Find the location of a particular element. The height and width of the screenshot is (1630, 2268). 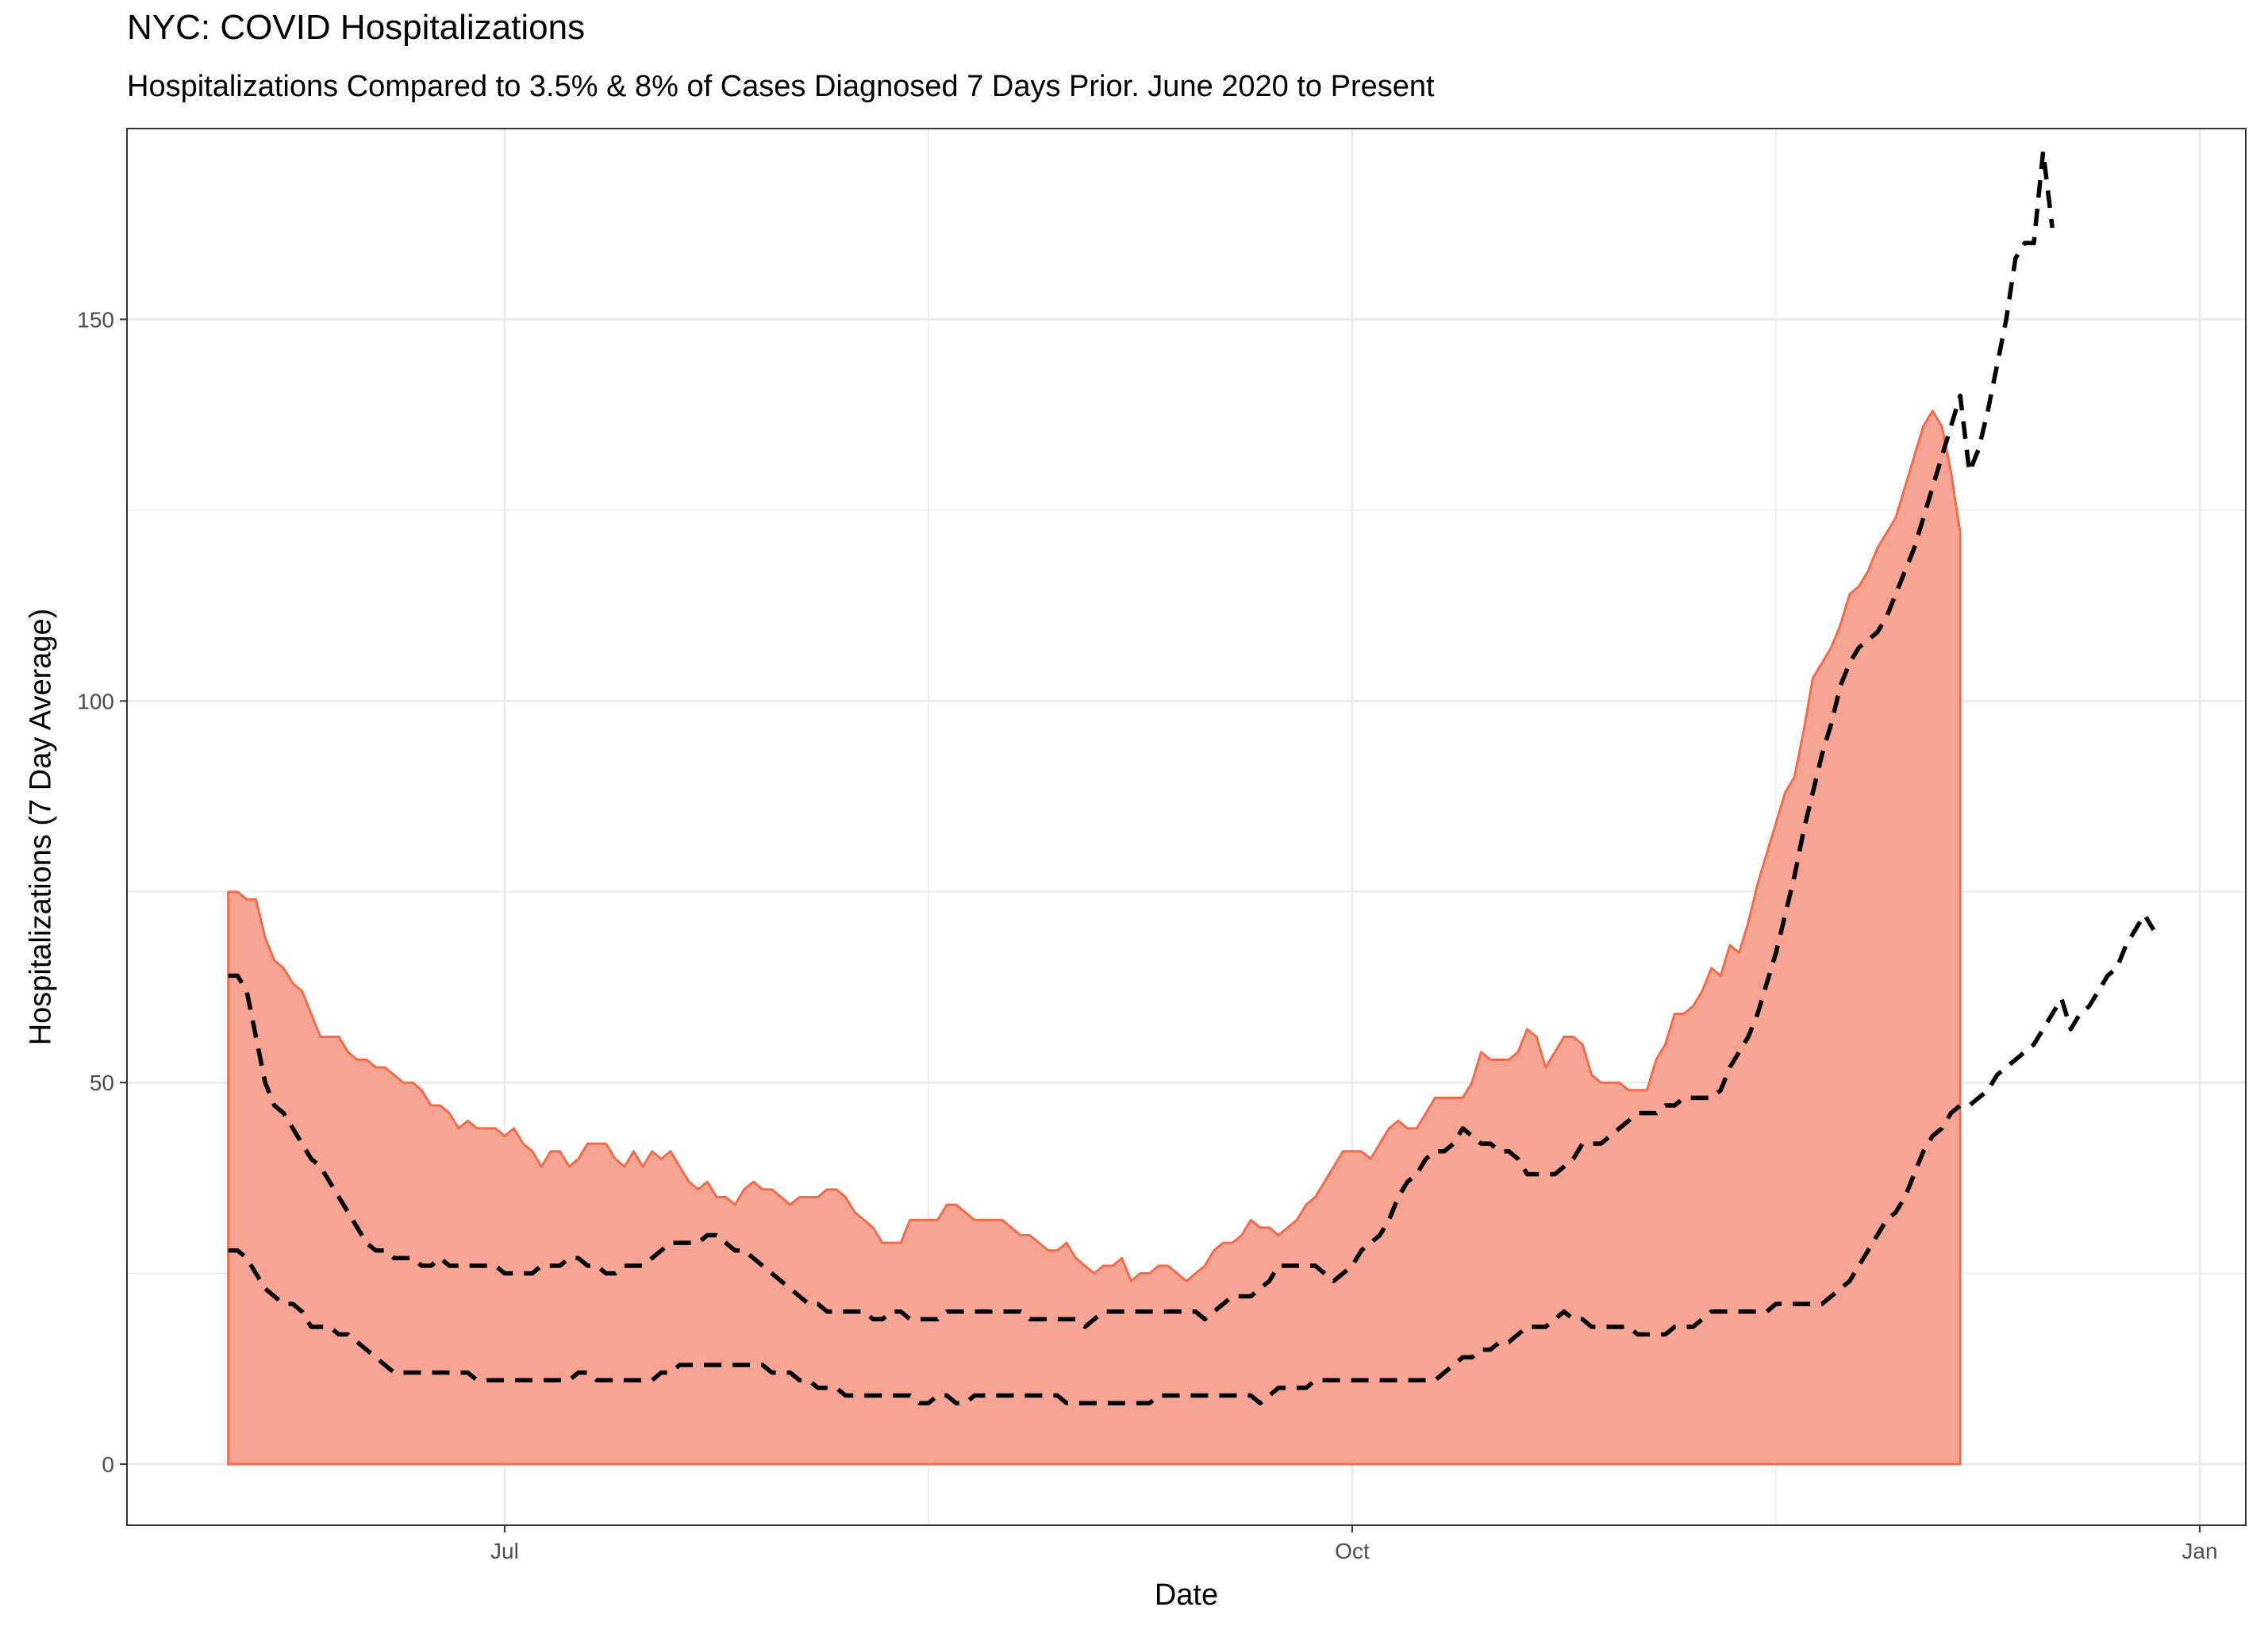

x-axis-title: Date is located at coordinates (1186, 1595).